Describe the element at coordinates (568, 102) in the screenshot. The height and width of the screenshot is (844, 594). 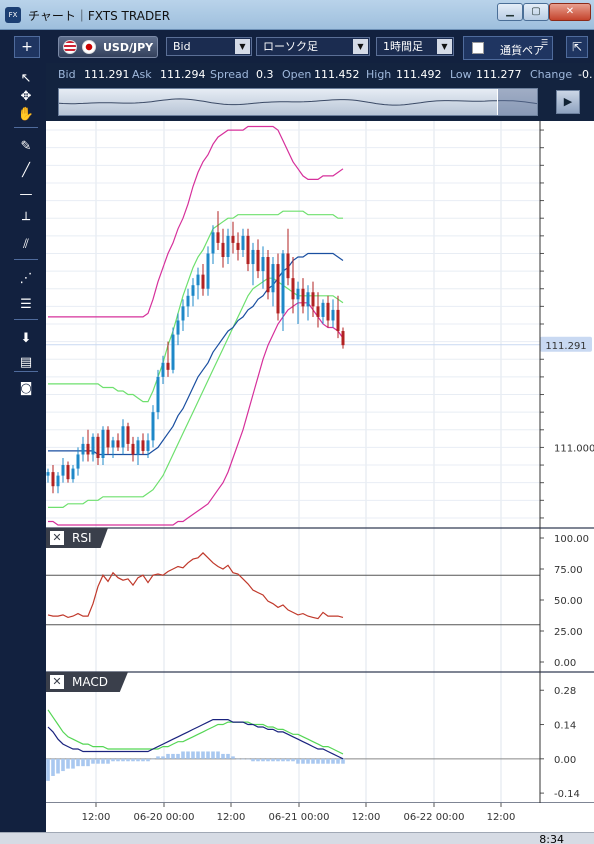
I see `navigator-forward-button: ▶` at that location.